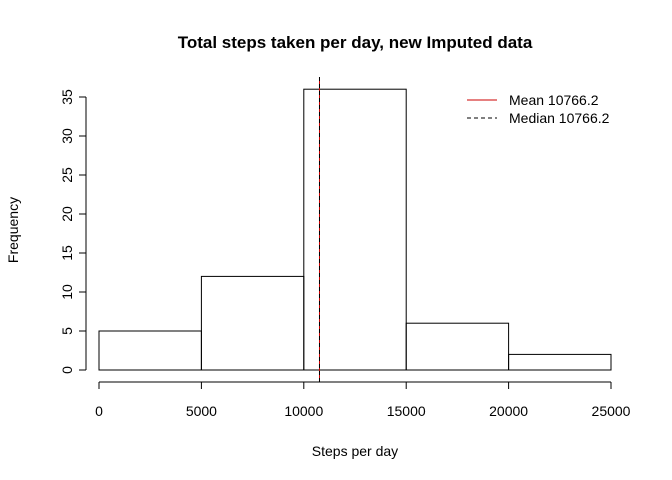 The image size is (672, 480). I want to click on x-axis-label: Steps per day, so click(355, 451).